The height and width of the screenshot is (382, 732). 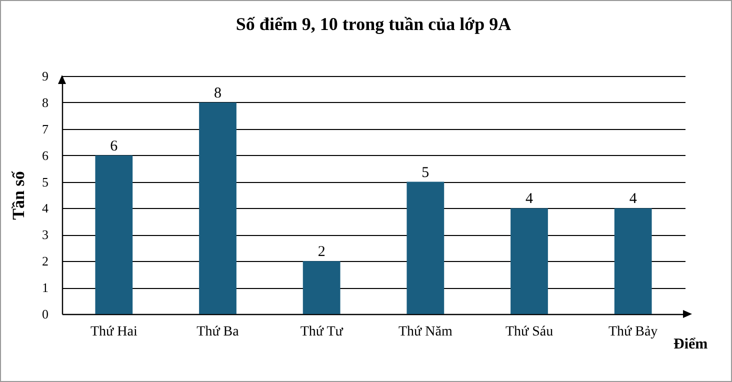 What do you see at coordinates (114, 146) in the screenshot?
I see `data-label: 6` at bounding box center [114, 146].